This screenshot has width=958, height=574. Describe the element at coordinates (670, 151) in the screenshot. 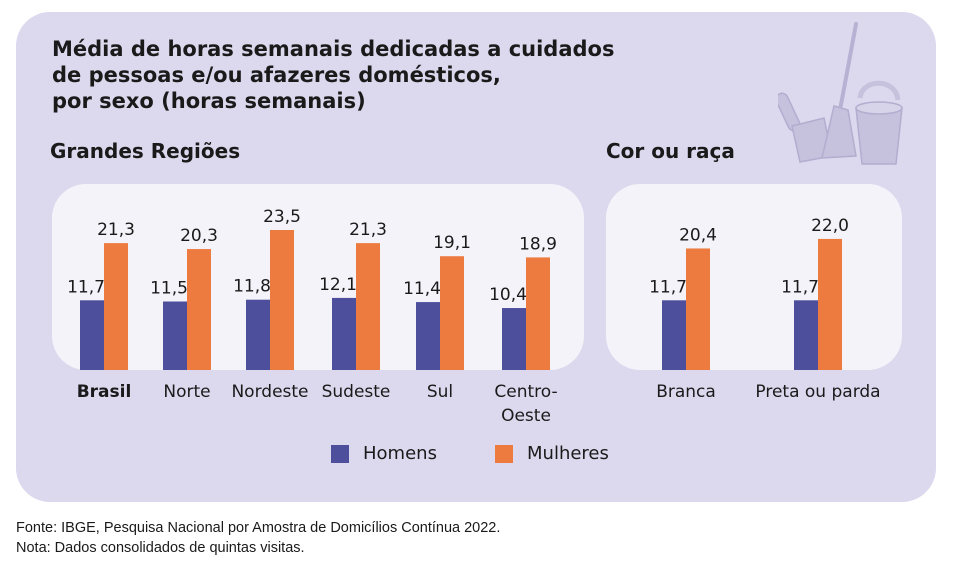

I see `section-title-race: Cor ou raça` at that location.